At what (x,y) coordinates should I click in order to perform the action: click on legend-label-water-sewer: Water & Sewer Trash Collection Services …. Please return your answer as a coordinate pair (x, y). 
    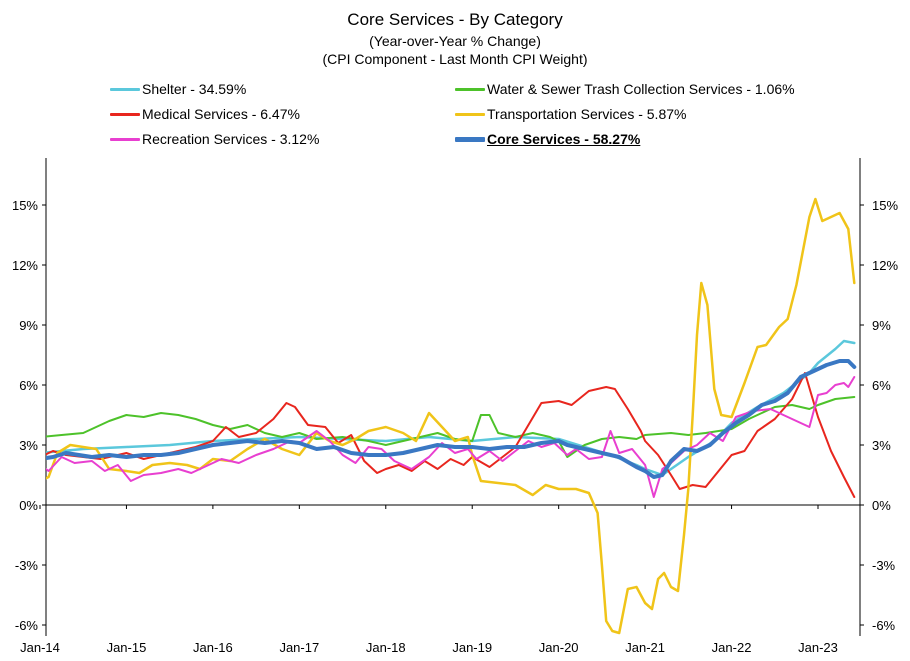
    Looking at the image, I should click on (641, 89).